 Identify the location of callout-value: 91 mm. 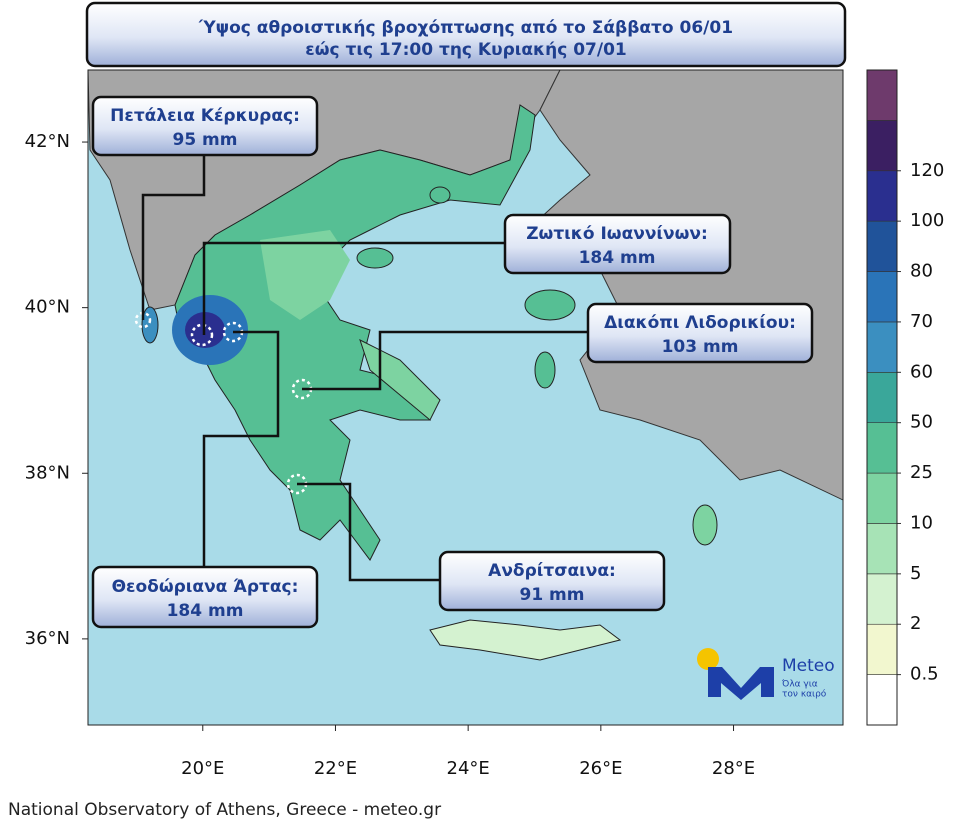
(551, 595).